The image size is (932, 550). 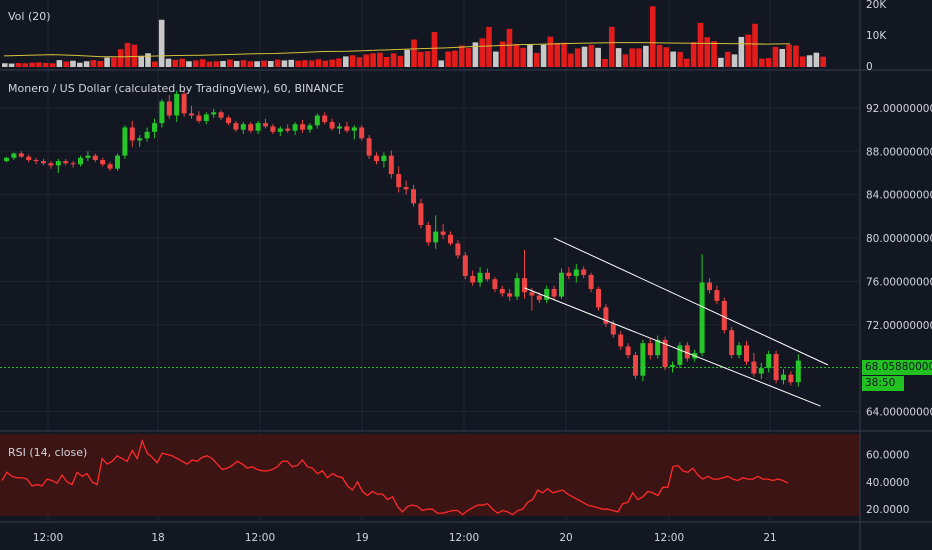 What do you see at coordinates (48, 538) in the screenshot?
I see `time-tick-0: 12:00` at bounding box center [48, 538].